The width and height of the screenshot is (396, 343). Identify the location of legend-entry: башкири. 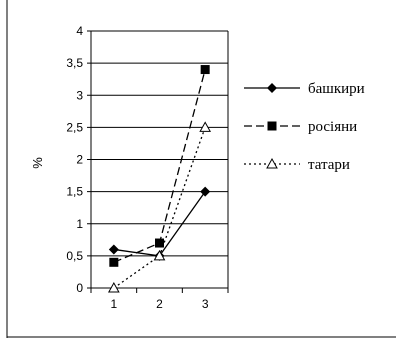
(304, 89).